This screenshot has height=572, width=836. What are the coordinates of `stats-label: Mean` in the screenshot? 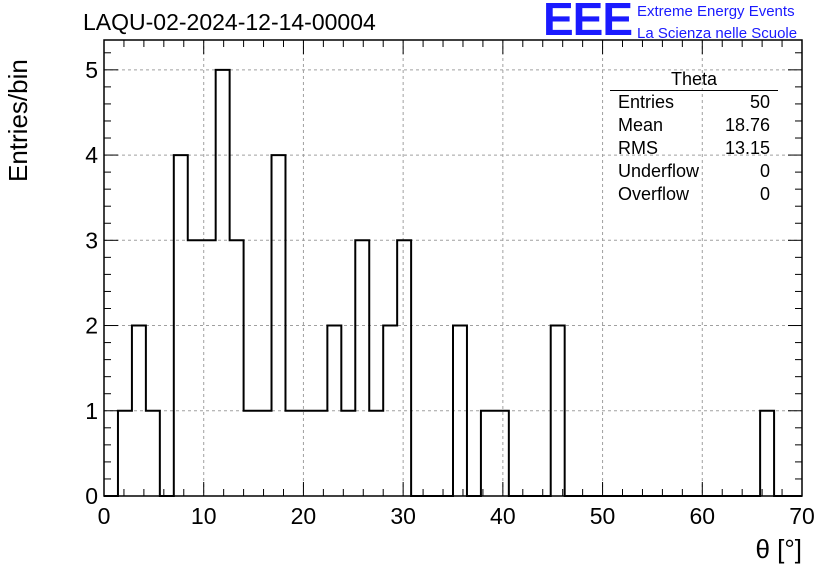 It's located at (641, 125).